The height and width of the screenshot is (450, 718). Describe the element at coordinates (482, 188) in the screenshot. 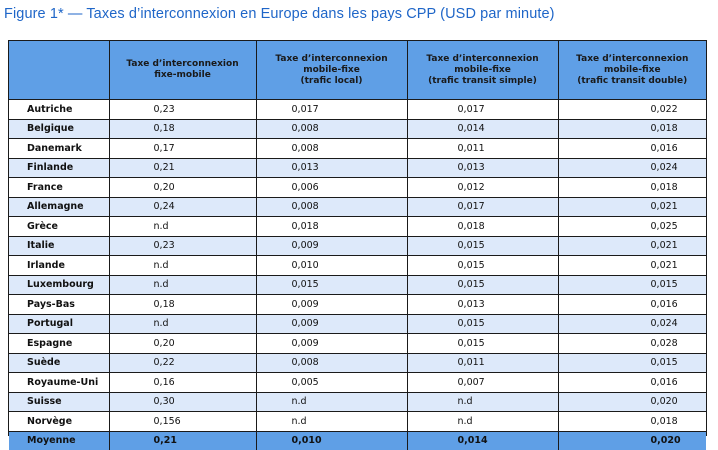

I see `cell-single-transit: 0,012` at that location.